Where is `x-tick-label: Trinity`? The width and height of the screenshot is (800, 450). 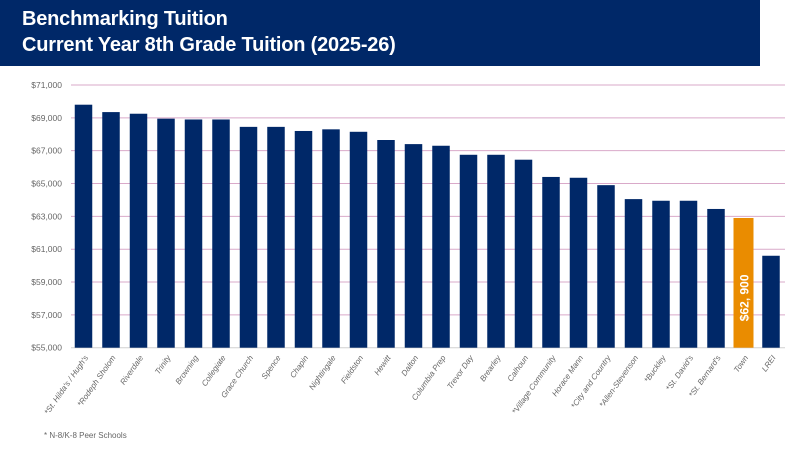 x-tick-label: Trinity is located at coordinates (163, 364).